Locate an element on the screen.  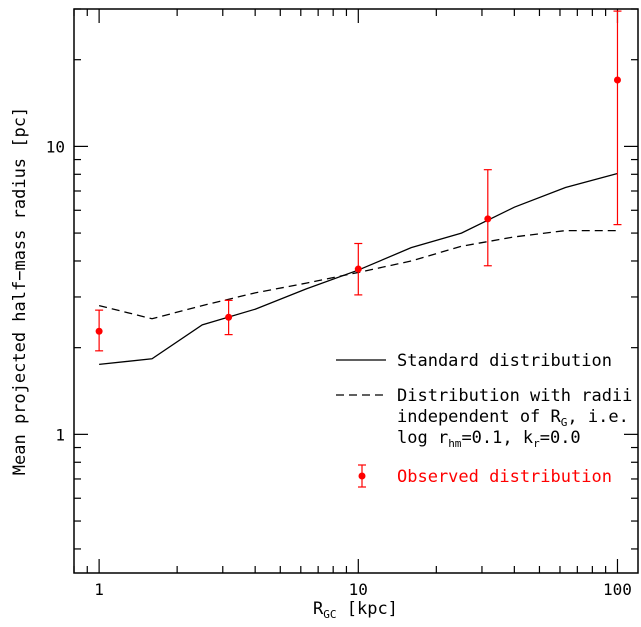
legend-dashed-line2-pre: independent of R is located at coordinates (479, 417).